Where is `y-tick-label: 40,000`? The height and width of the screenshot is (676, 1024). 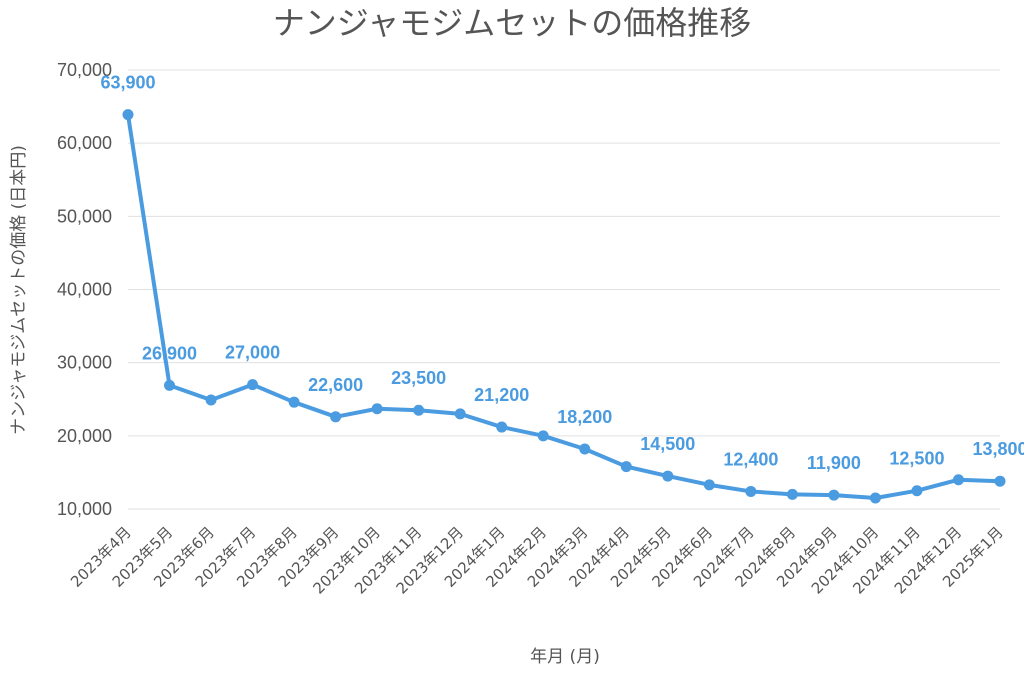
y-tick-label: 40,000 is located at coordinates (84, 290).